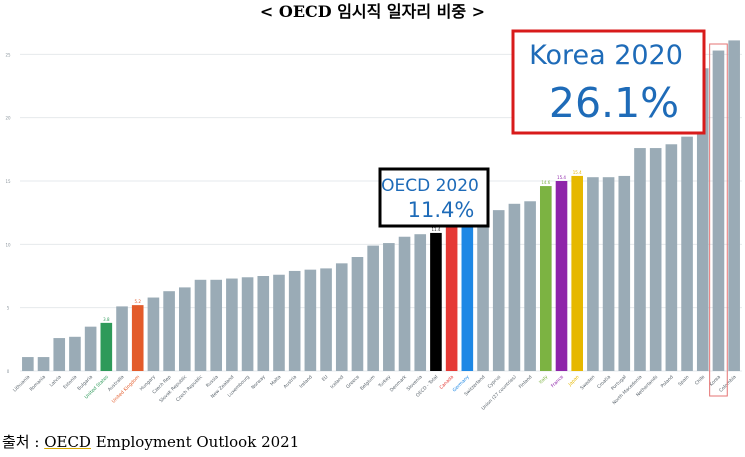 The width and height of the screenshot is (745, 457). What do you see at coordinates (593, 274) in the screenshot?
I see `bar-sweden` at bounding box center [593, 274].